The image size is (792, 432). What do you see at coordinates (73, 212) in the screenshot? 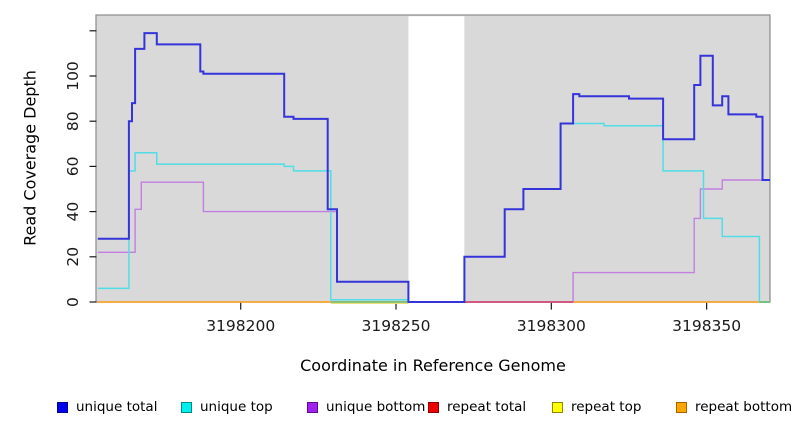
I see `y-tick-label: 40` at bounding box center [73, 212].